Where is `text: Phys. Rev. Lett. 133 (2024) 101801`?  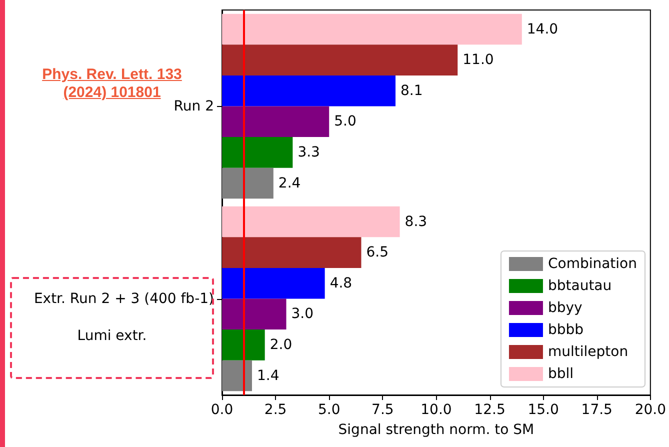
text: Phys. Rev. Lett. 133 (2024) 101801 is located at coordinates (112, 83).